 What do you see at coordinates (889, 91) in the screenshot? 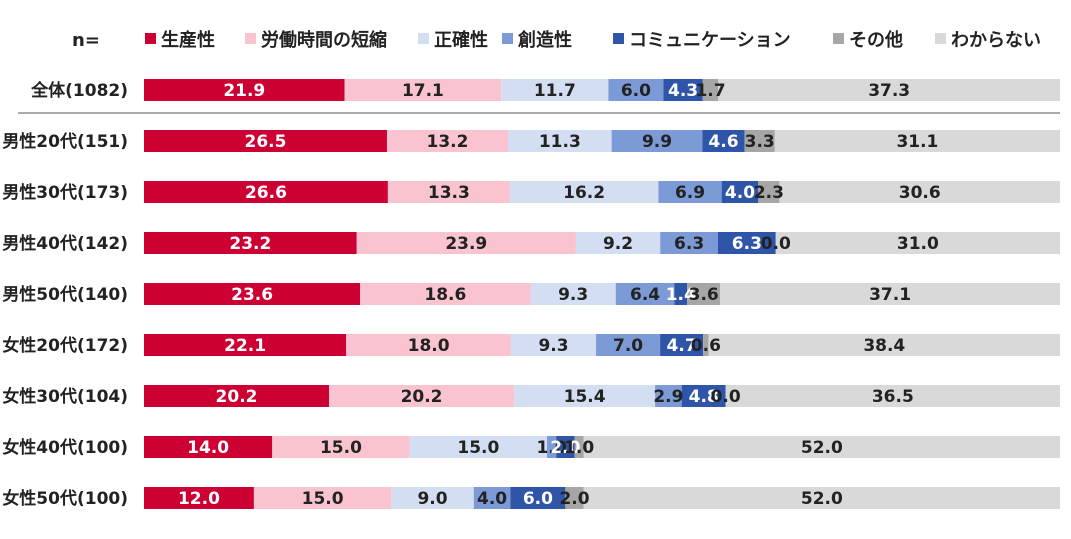
I see `value-label-1-7: 37.3` at bounding box center [889, 91].